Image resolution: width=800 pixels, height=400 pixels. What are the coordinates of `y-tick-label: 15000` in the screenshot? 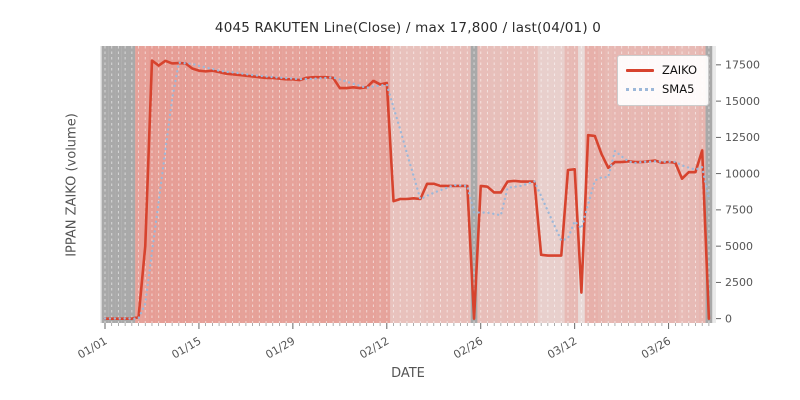 It's located at (742, 101).